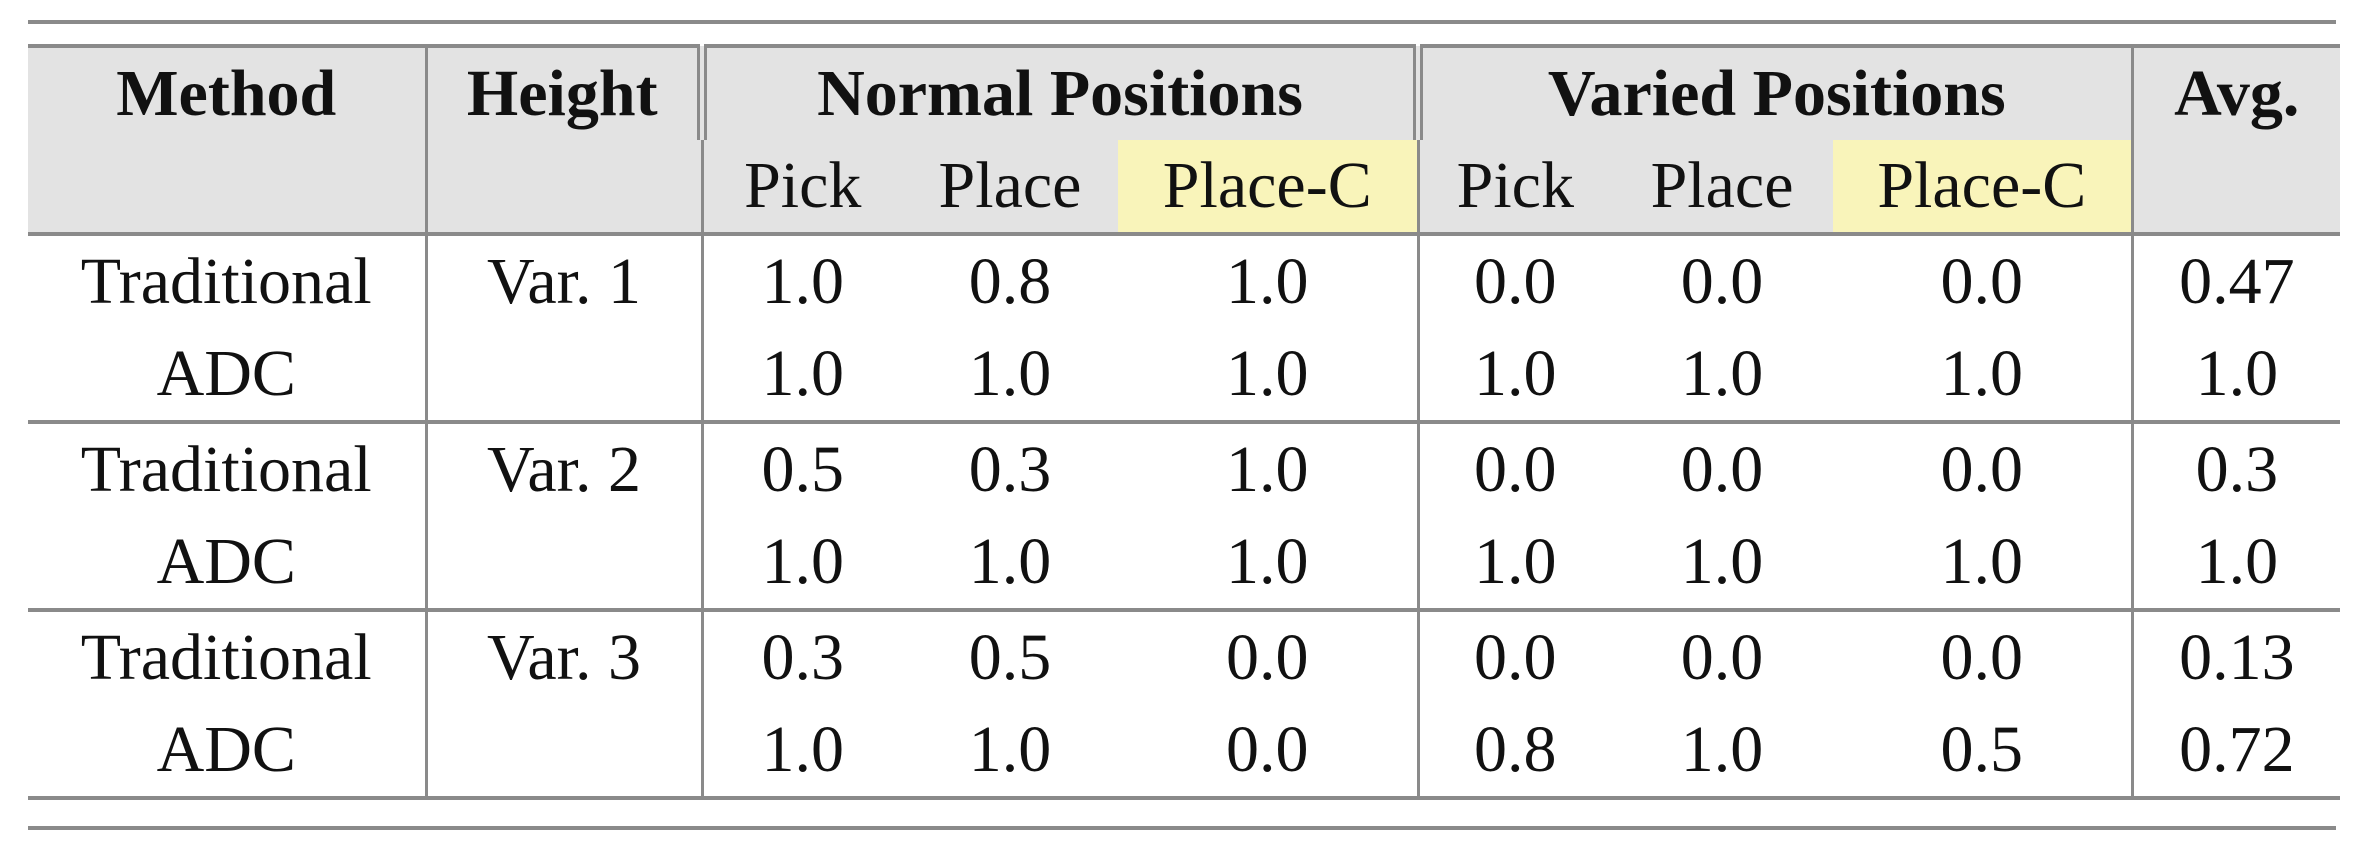 Image resolution: width=2366 pixels, height=860 pixels. What do you see at coordinates (227, 93) in the screenshot?
I see `header-method: Method` at bounding box center [227, 93].